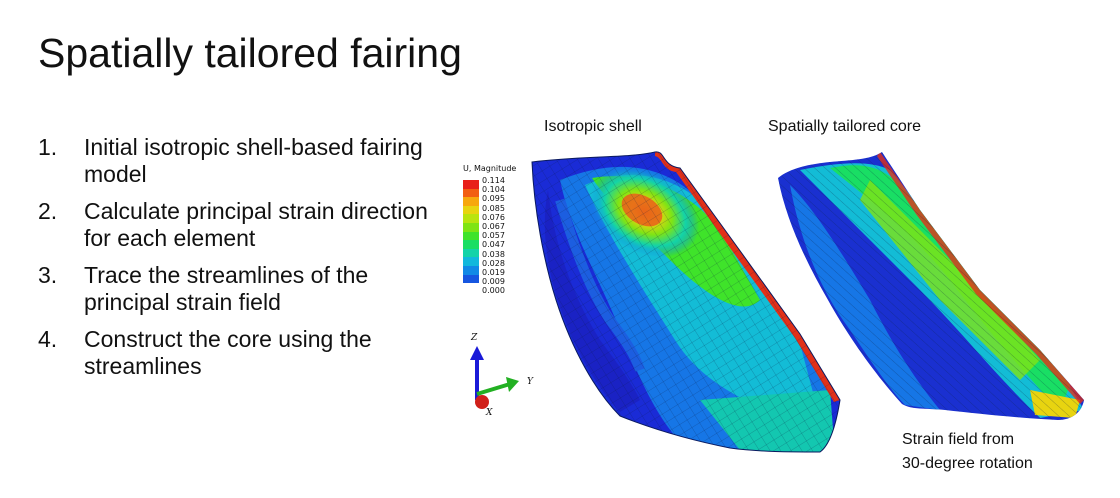 This screenshot has width=1120, height=498. I want to click on legend-tick-label: 0.038, so click(493, 254).